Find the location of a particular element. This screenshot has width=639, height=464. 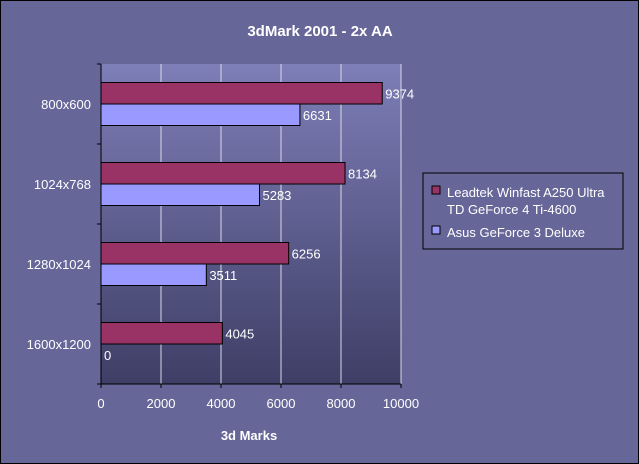

legend-label: Asus GeForce 3 Deluxe is located at coordinates (516, 232).